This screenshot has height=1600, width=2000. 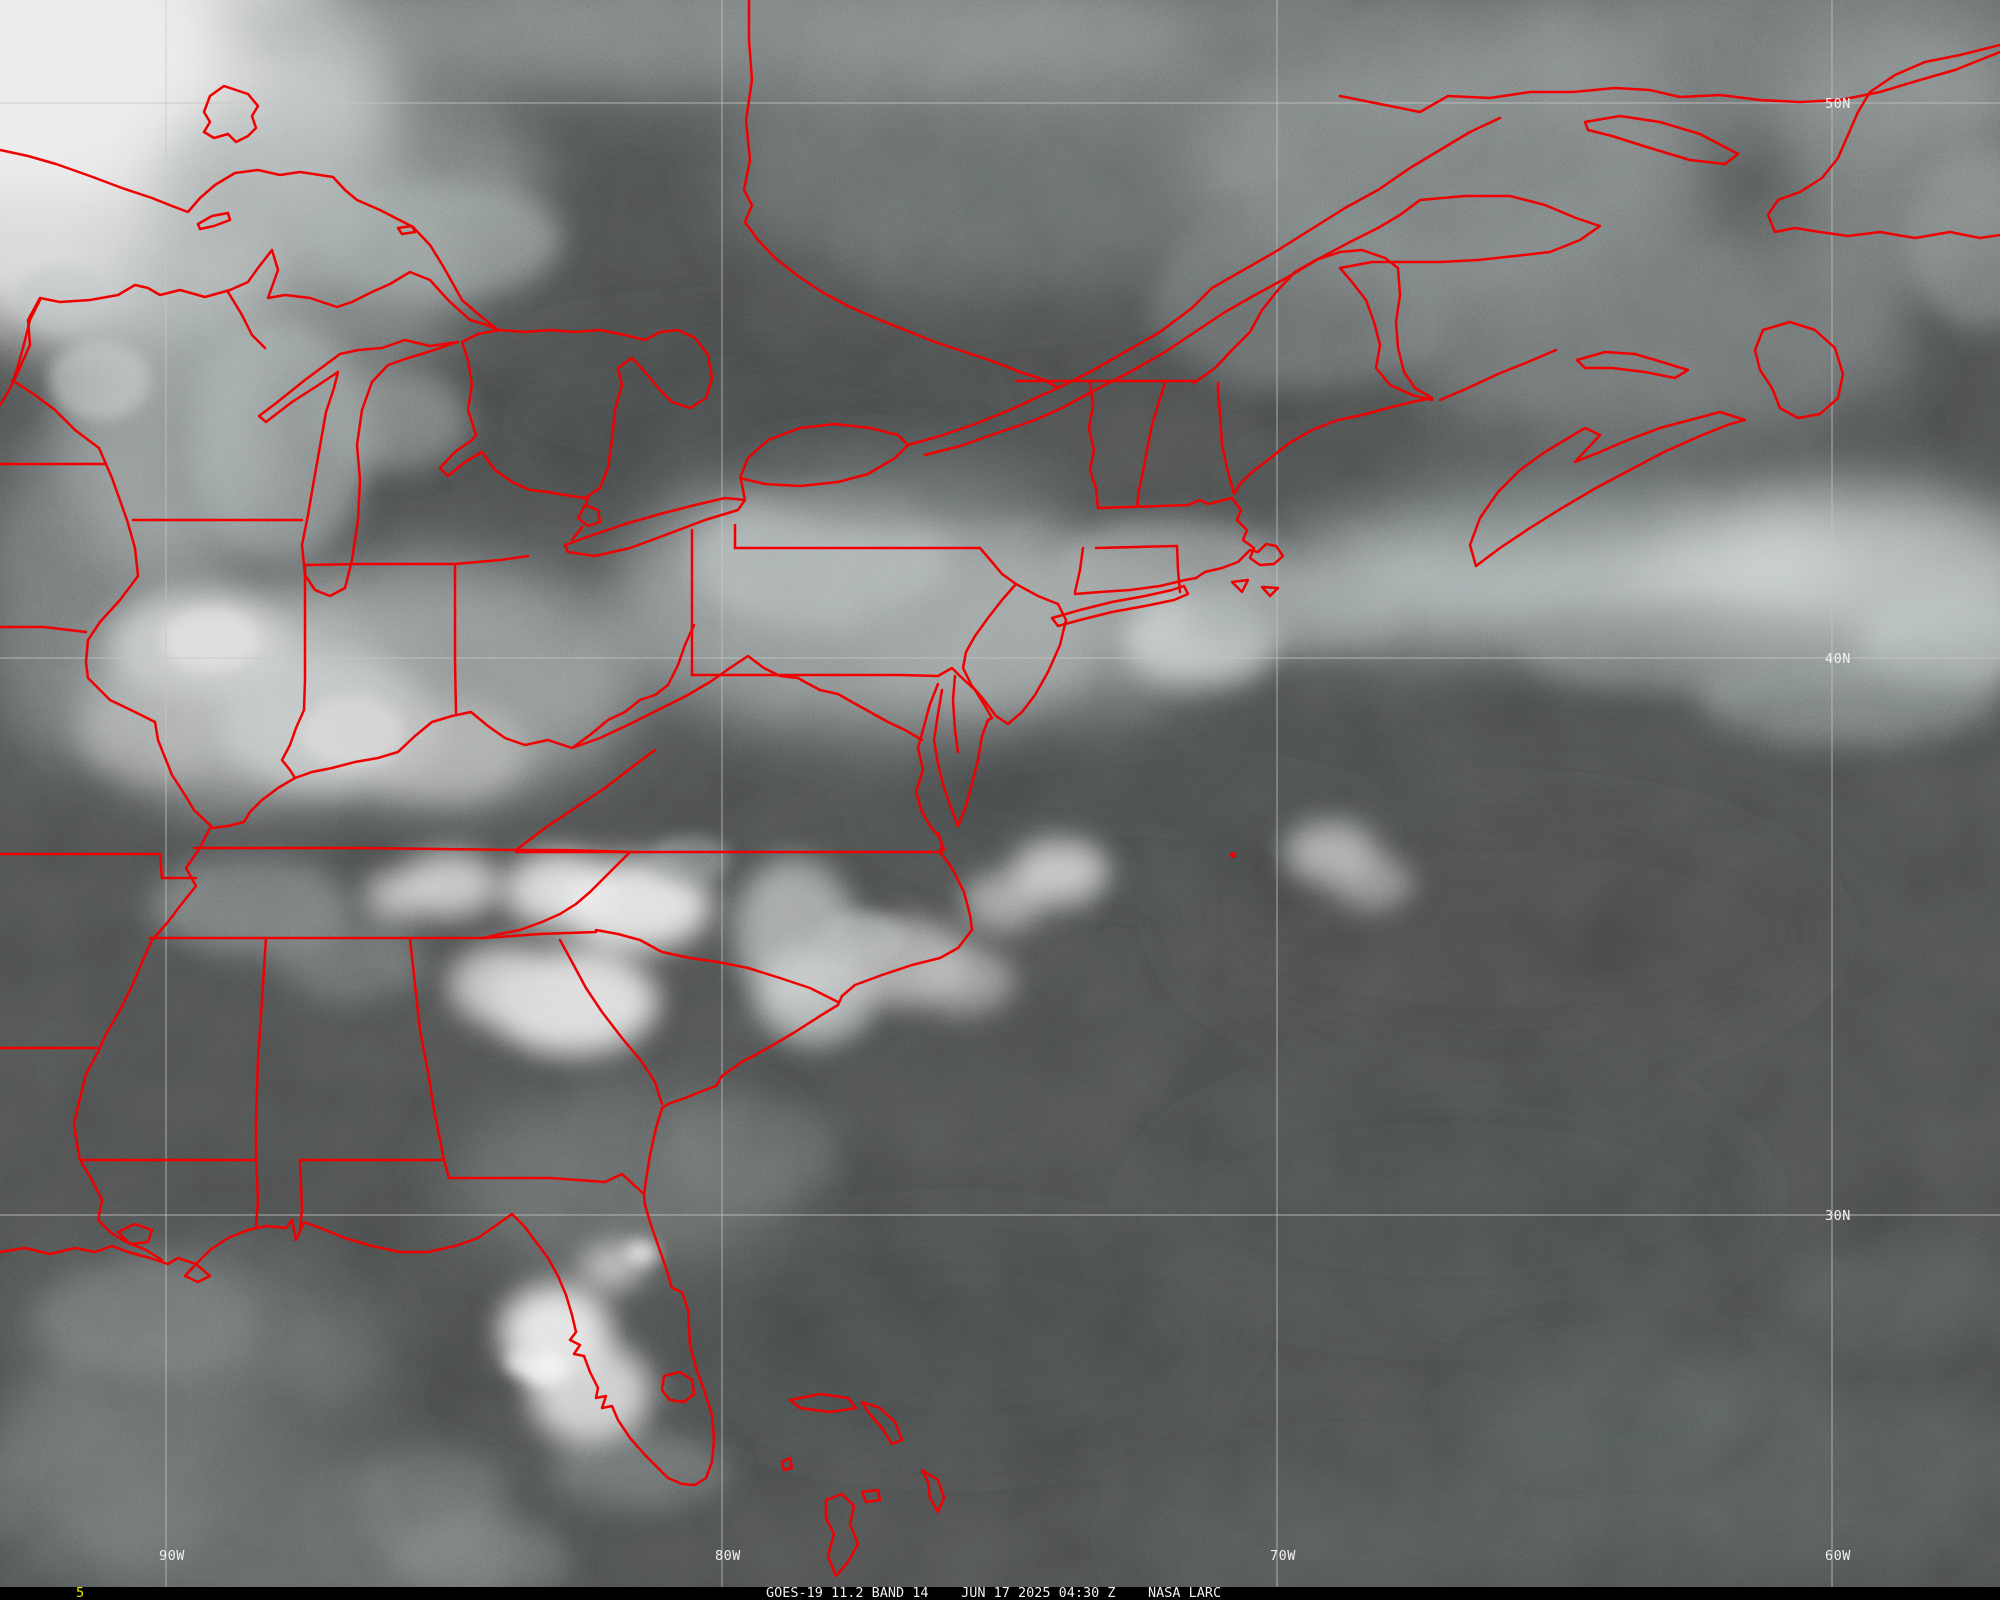 What do you see at coordinates (824, 455) in the screenshot?
I see `lake-ontario-outline` at bounding box center [824, 455].